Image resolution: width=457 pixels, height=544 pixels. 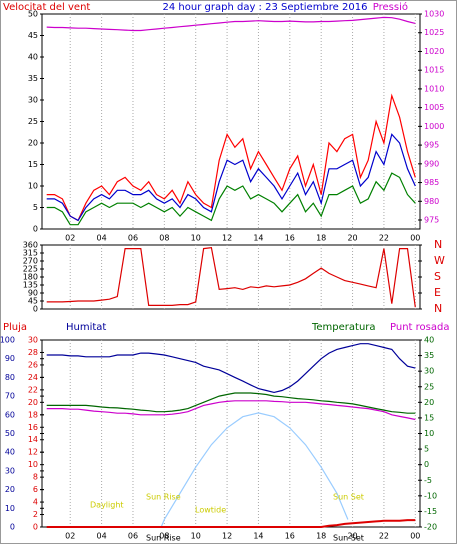 What do you see at coordinates (30, 261) in the screenshot?
I see `y-tick-label: 270` at bounding box center [30, 261].